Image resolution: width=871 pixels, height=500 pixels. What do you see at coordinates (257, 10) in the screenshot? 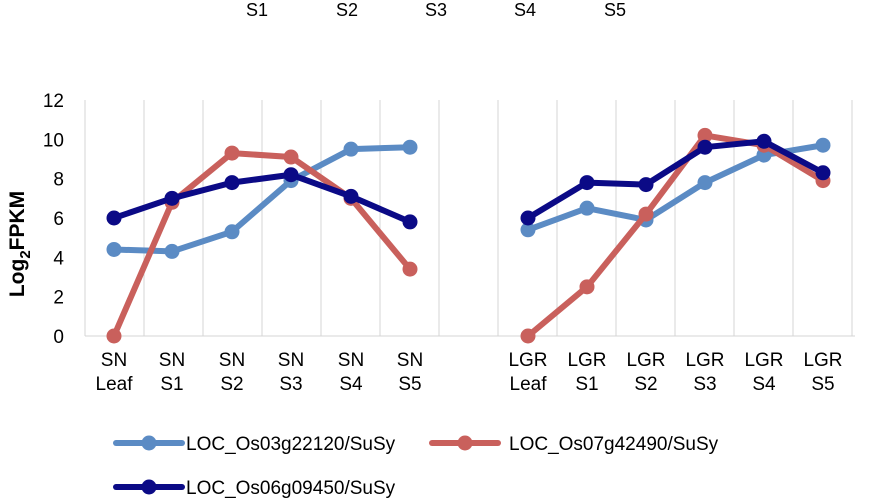
I see `top-label: S1` at bounding box center [257, 10].